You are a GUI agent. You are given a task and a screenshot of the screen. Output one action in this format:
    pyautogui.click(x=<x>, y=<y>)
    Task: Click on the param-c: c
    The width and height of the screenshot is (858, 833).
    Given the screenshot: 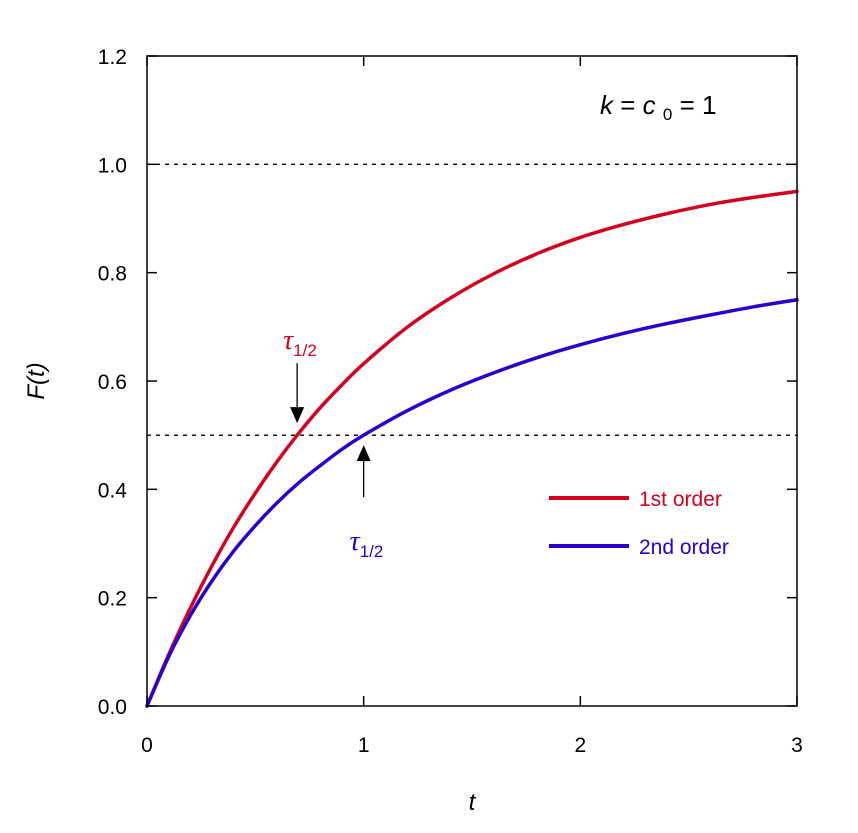 What is the action you would take?
    pyautogui.click(x=649, y=105)
    